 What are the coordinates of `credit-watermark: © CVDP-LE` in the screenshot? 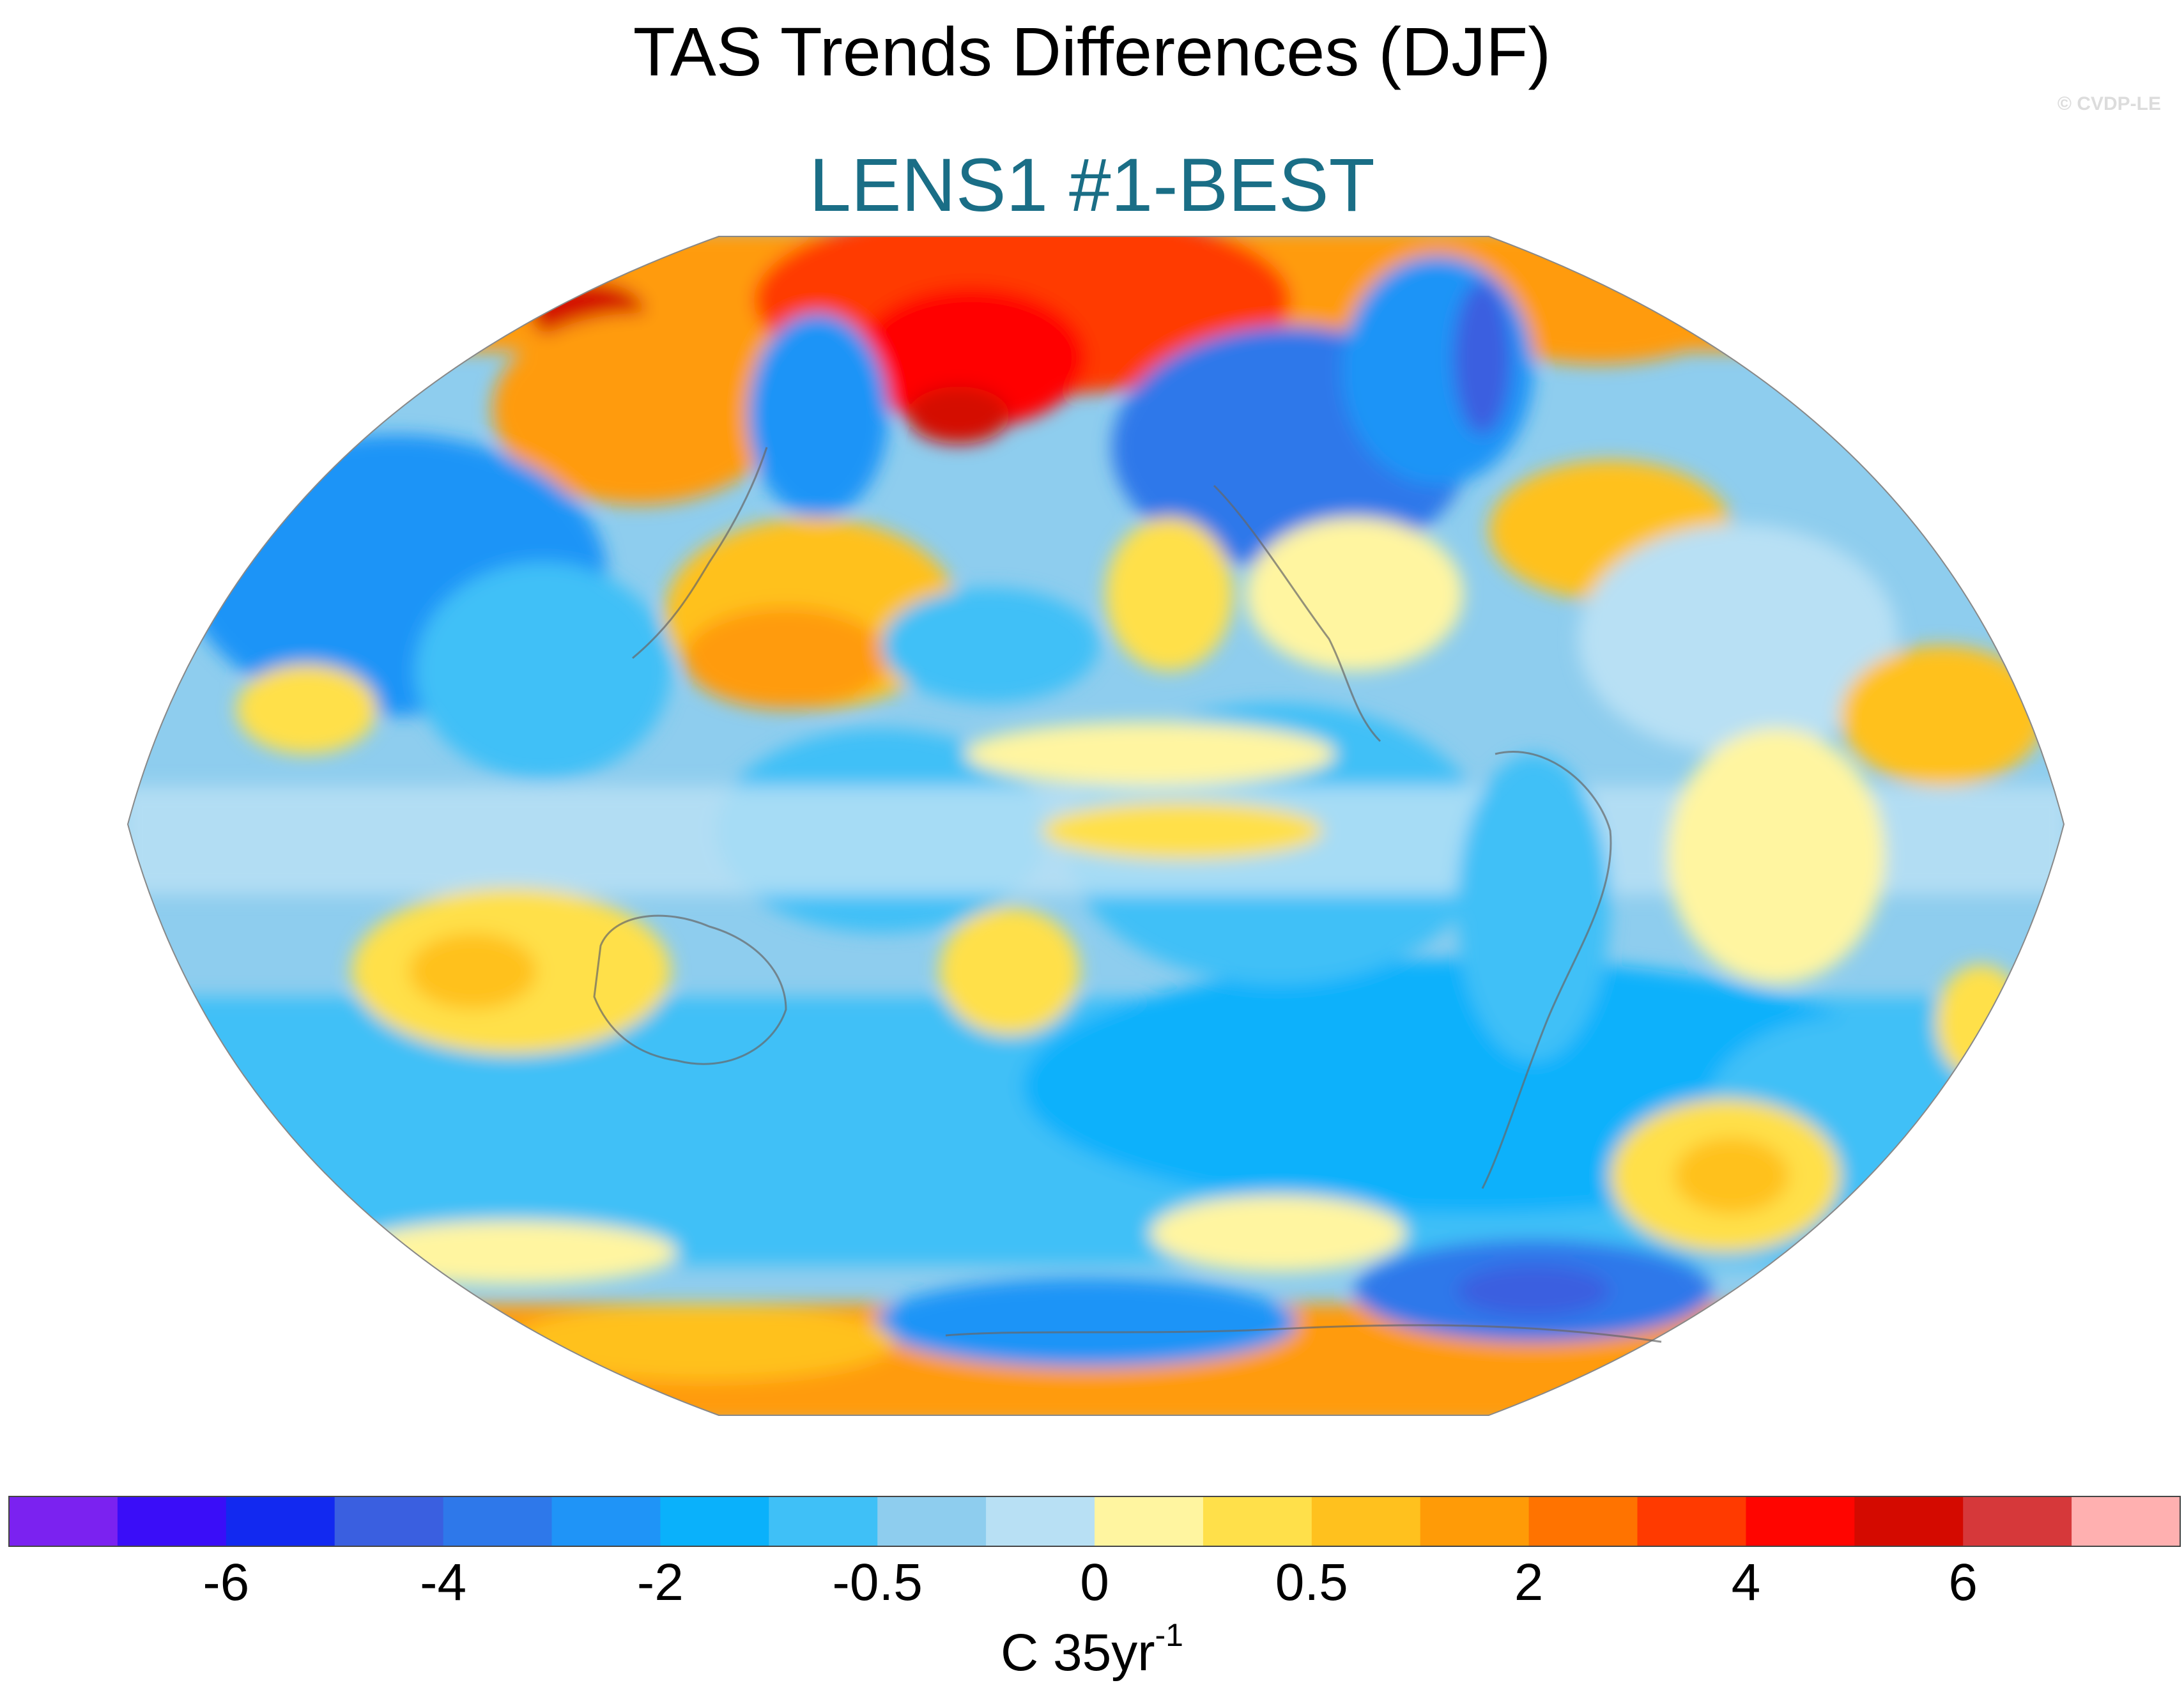 It's located at (2109, 103).